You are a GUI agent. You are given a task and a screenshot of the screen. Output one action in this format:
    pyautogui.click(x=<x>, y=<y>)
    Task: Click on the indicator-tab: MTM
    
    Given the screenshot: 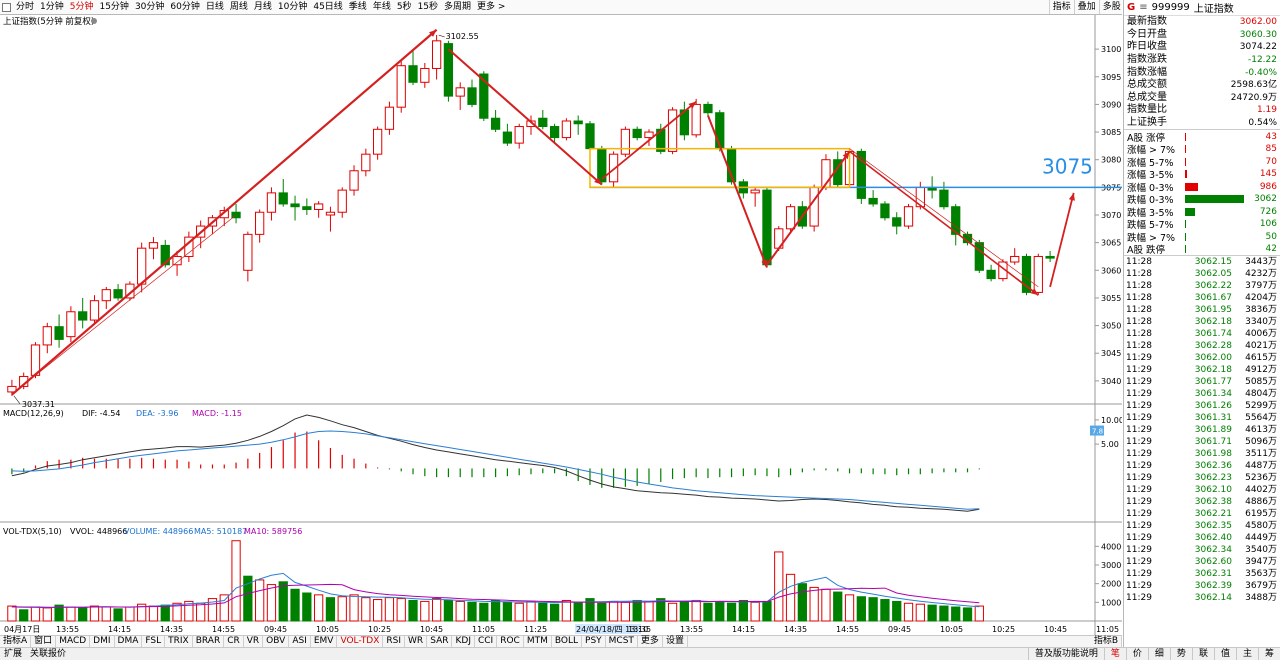 What is the action you would take?
    pyautogui.click(x=538, y=641)
    